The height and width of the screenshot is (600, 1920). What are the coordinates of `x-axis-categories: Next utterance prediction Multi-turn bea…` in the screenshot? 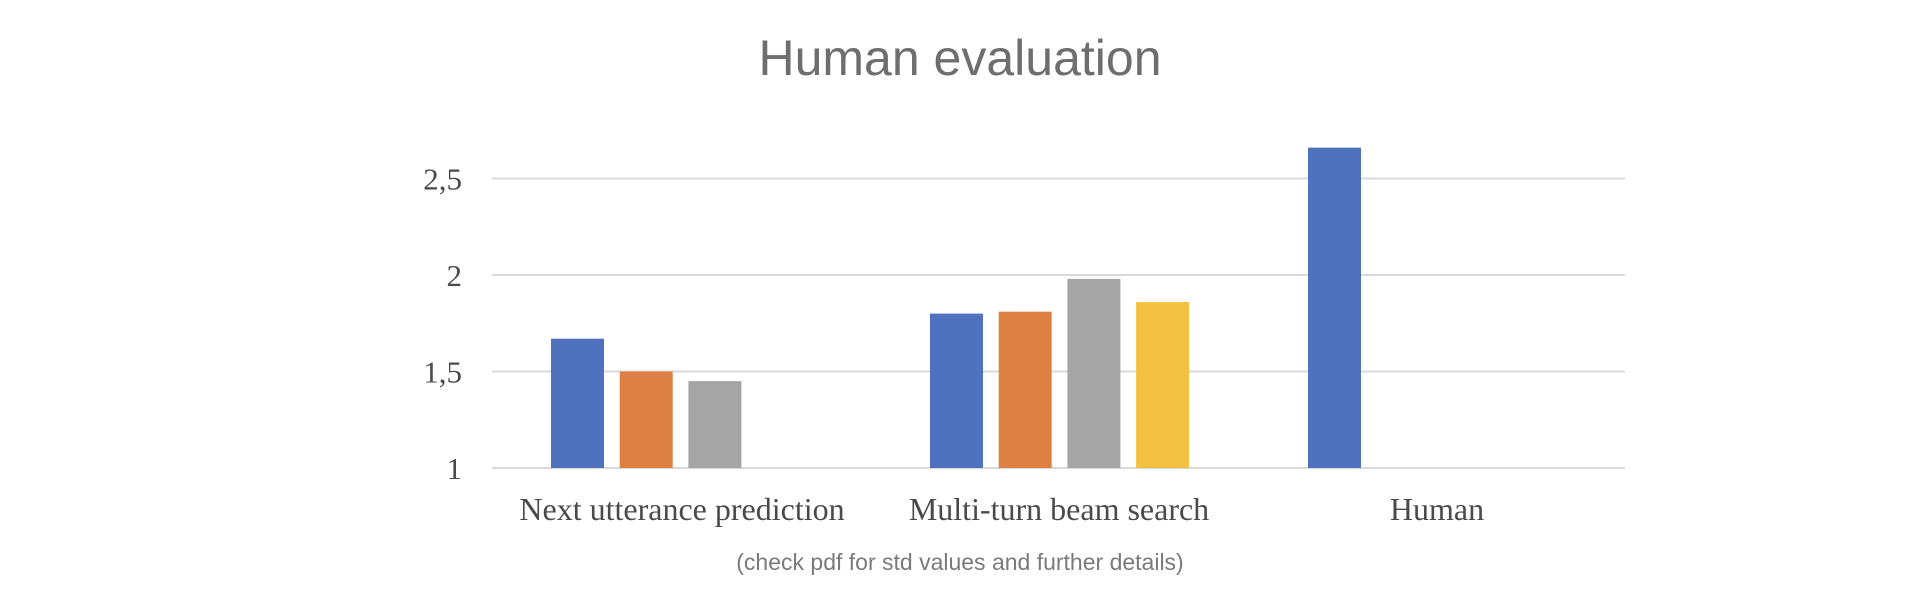 It's located at (1001, 509).